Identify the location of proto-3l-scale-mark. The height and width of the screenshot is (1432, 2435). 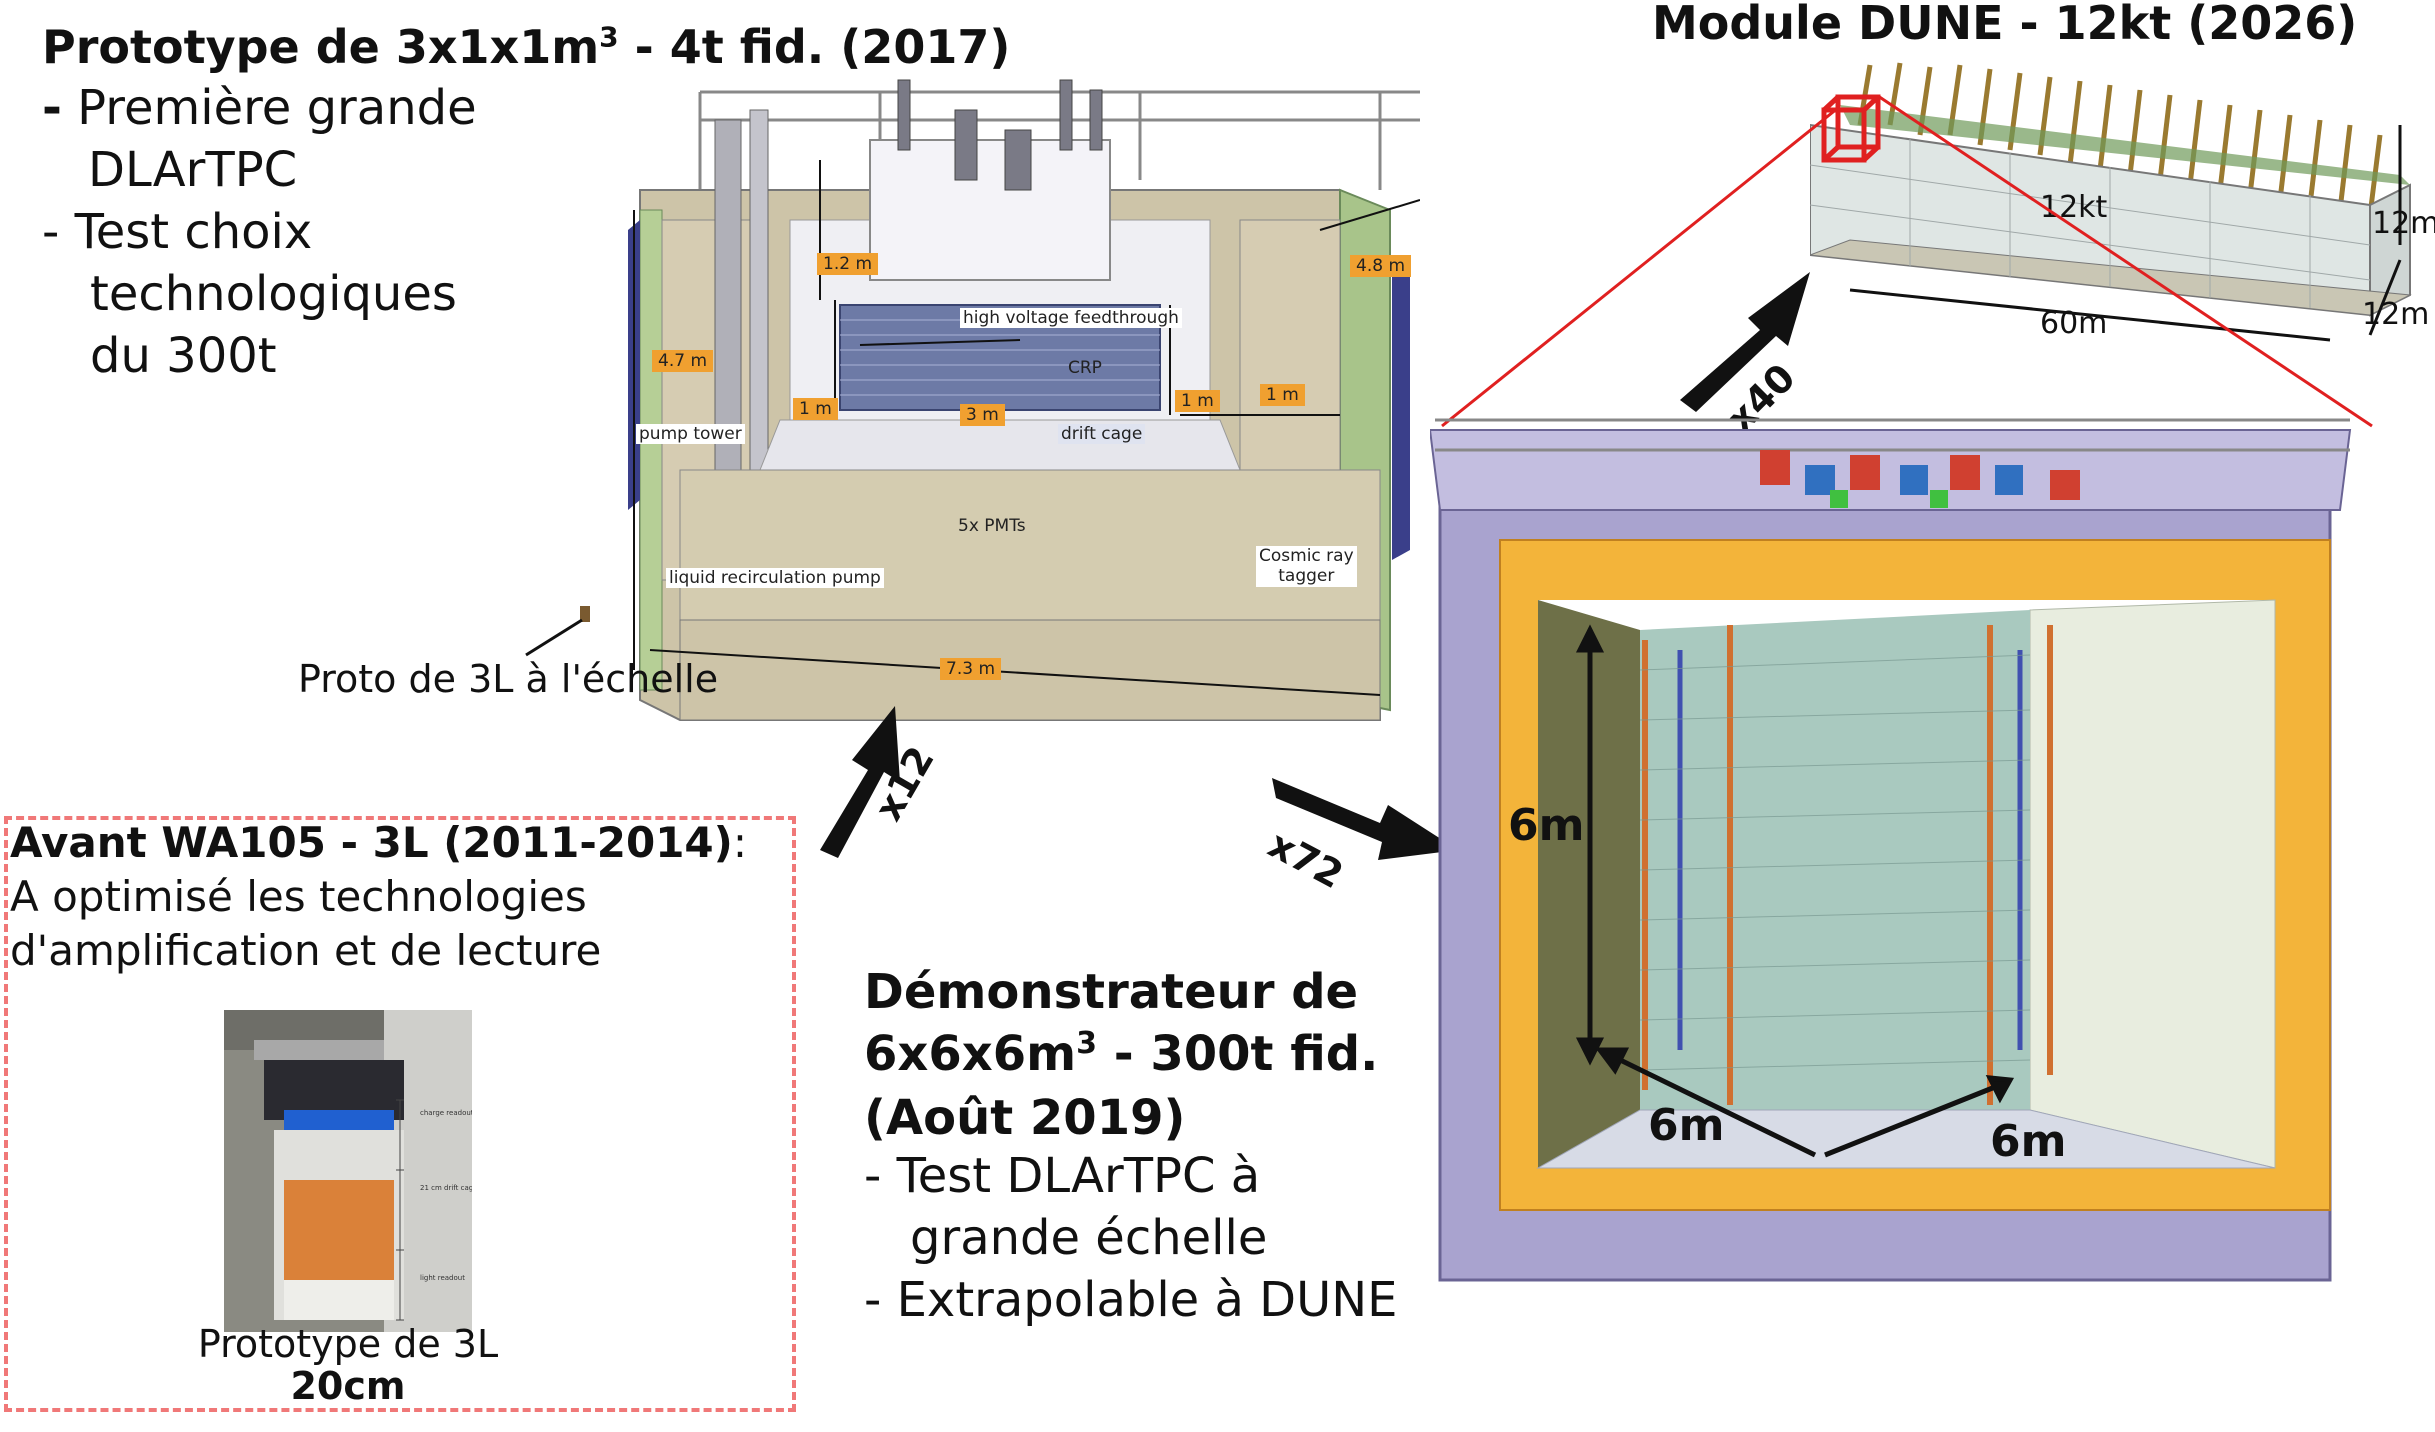
(585, 614).